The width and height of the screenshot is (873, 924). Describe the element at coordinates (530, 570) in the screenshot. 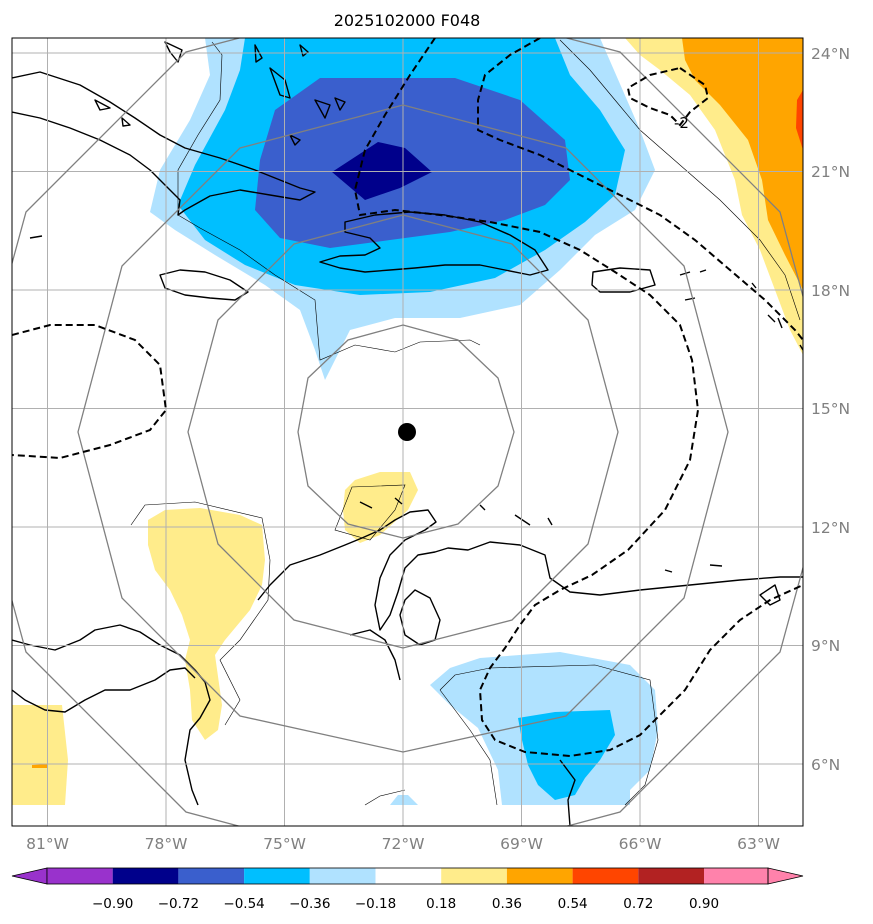

I see `south-america-coast` at that location.